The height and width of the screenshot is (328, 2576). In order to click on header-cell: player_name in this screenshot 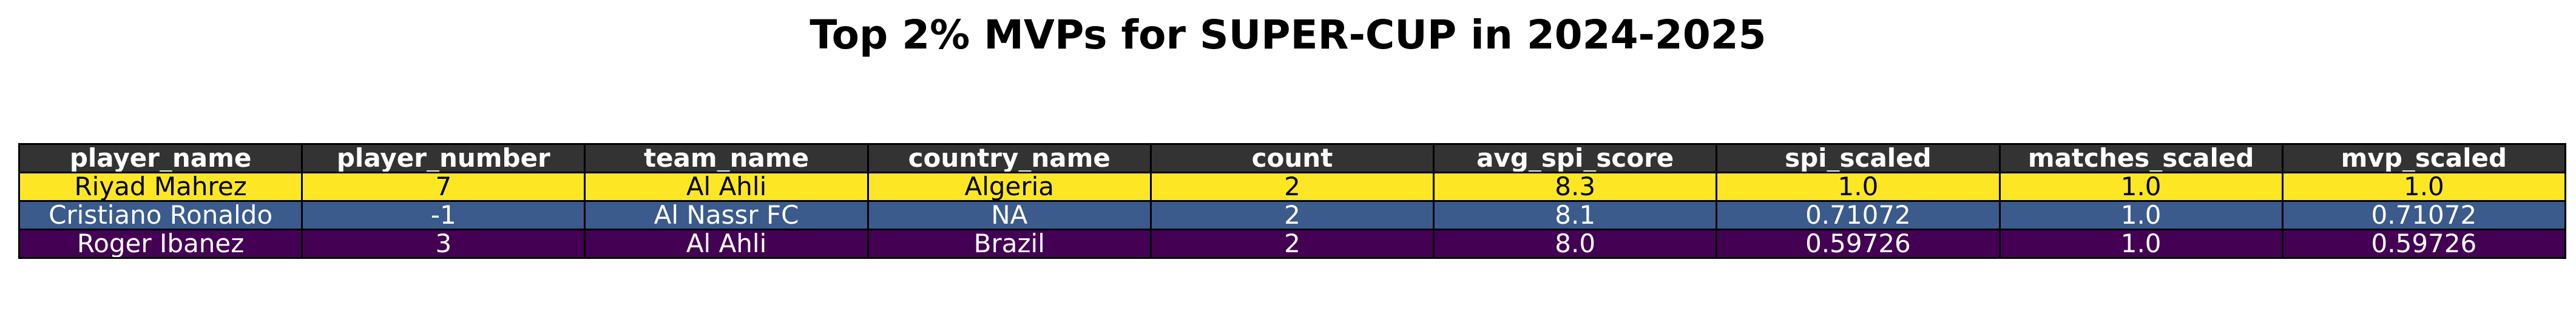, I will do `click(160, 158)`.